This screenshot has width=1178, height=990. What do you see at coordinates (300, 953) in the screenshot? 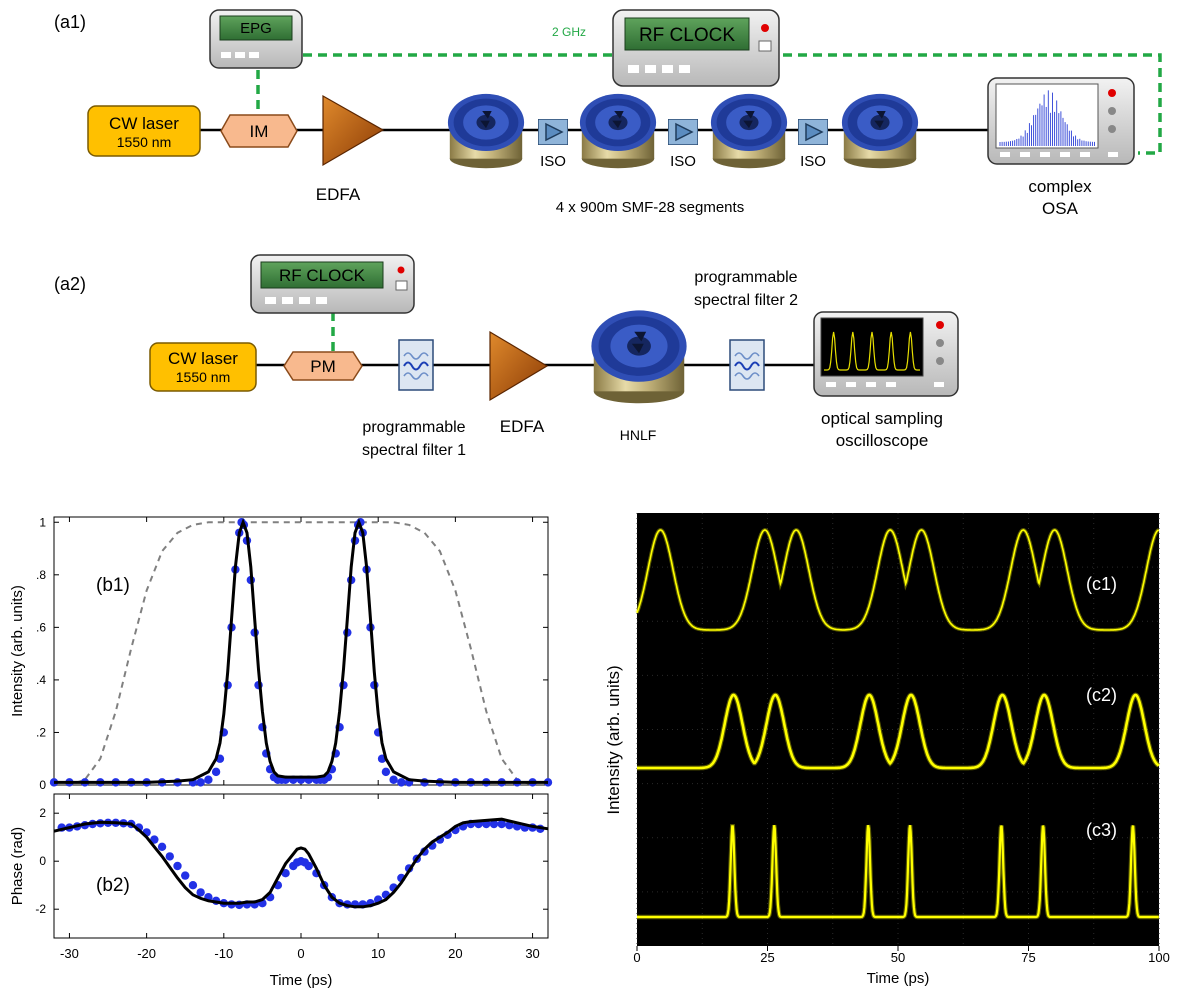
I see `b-xtick-label: 0` at bounding box center [300, 953].